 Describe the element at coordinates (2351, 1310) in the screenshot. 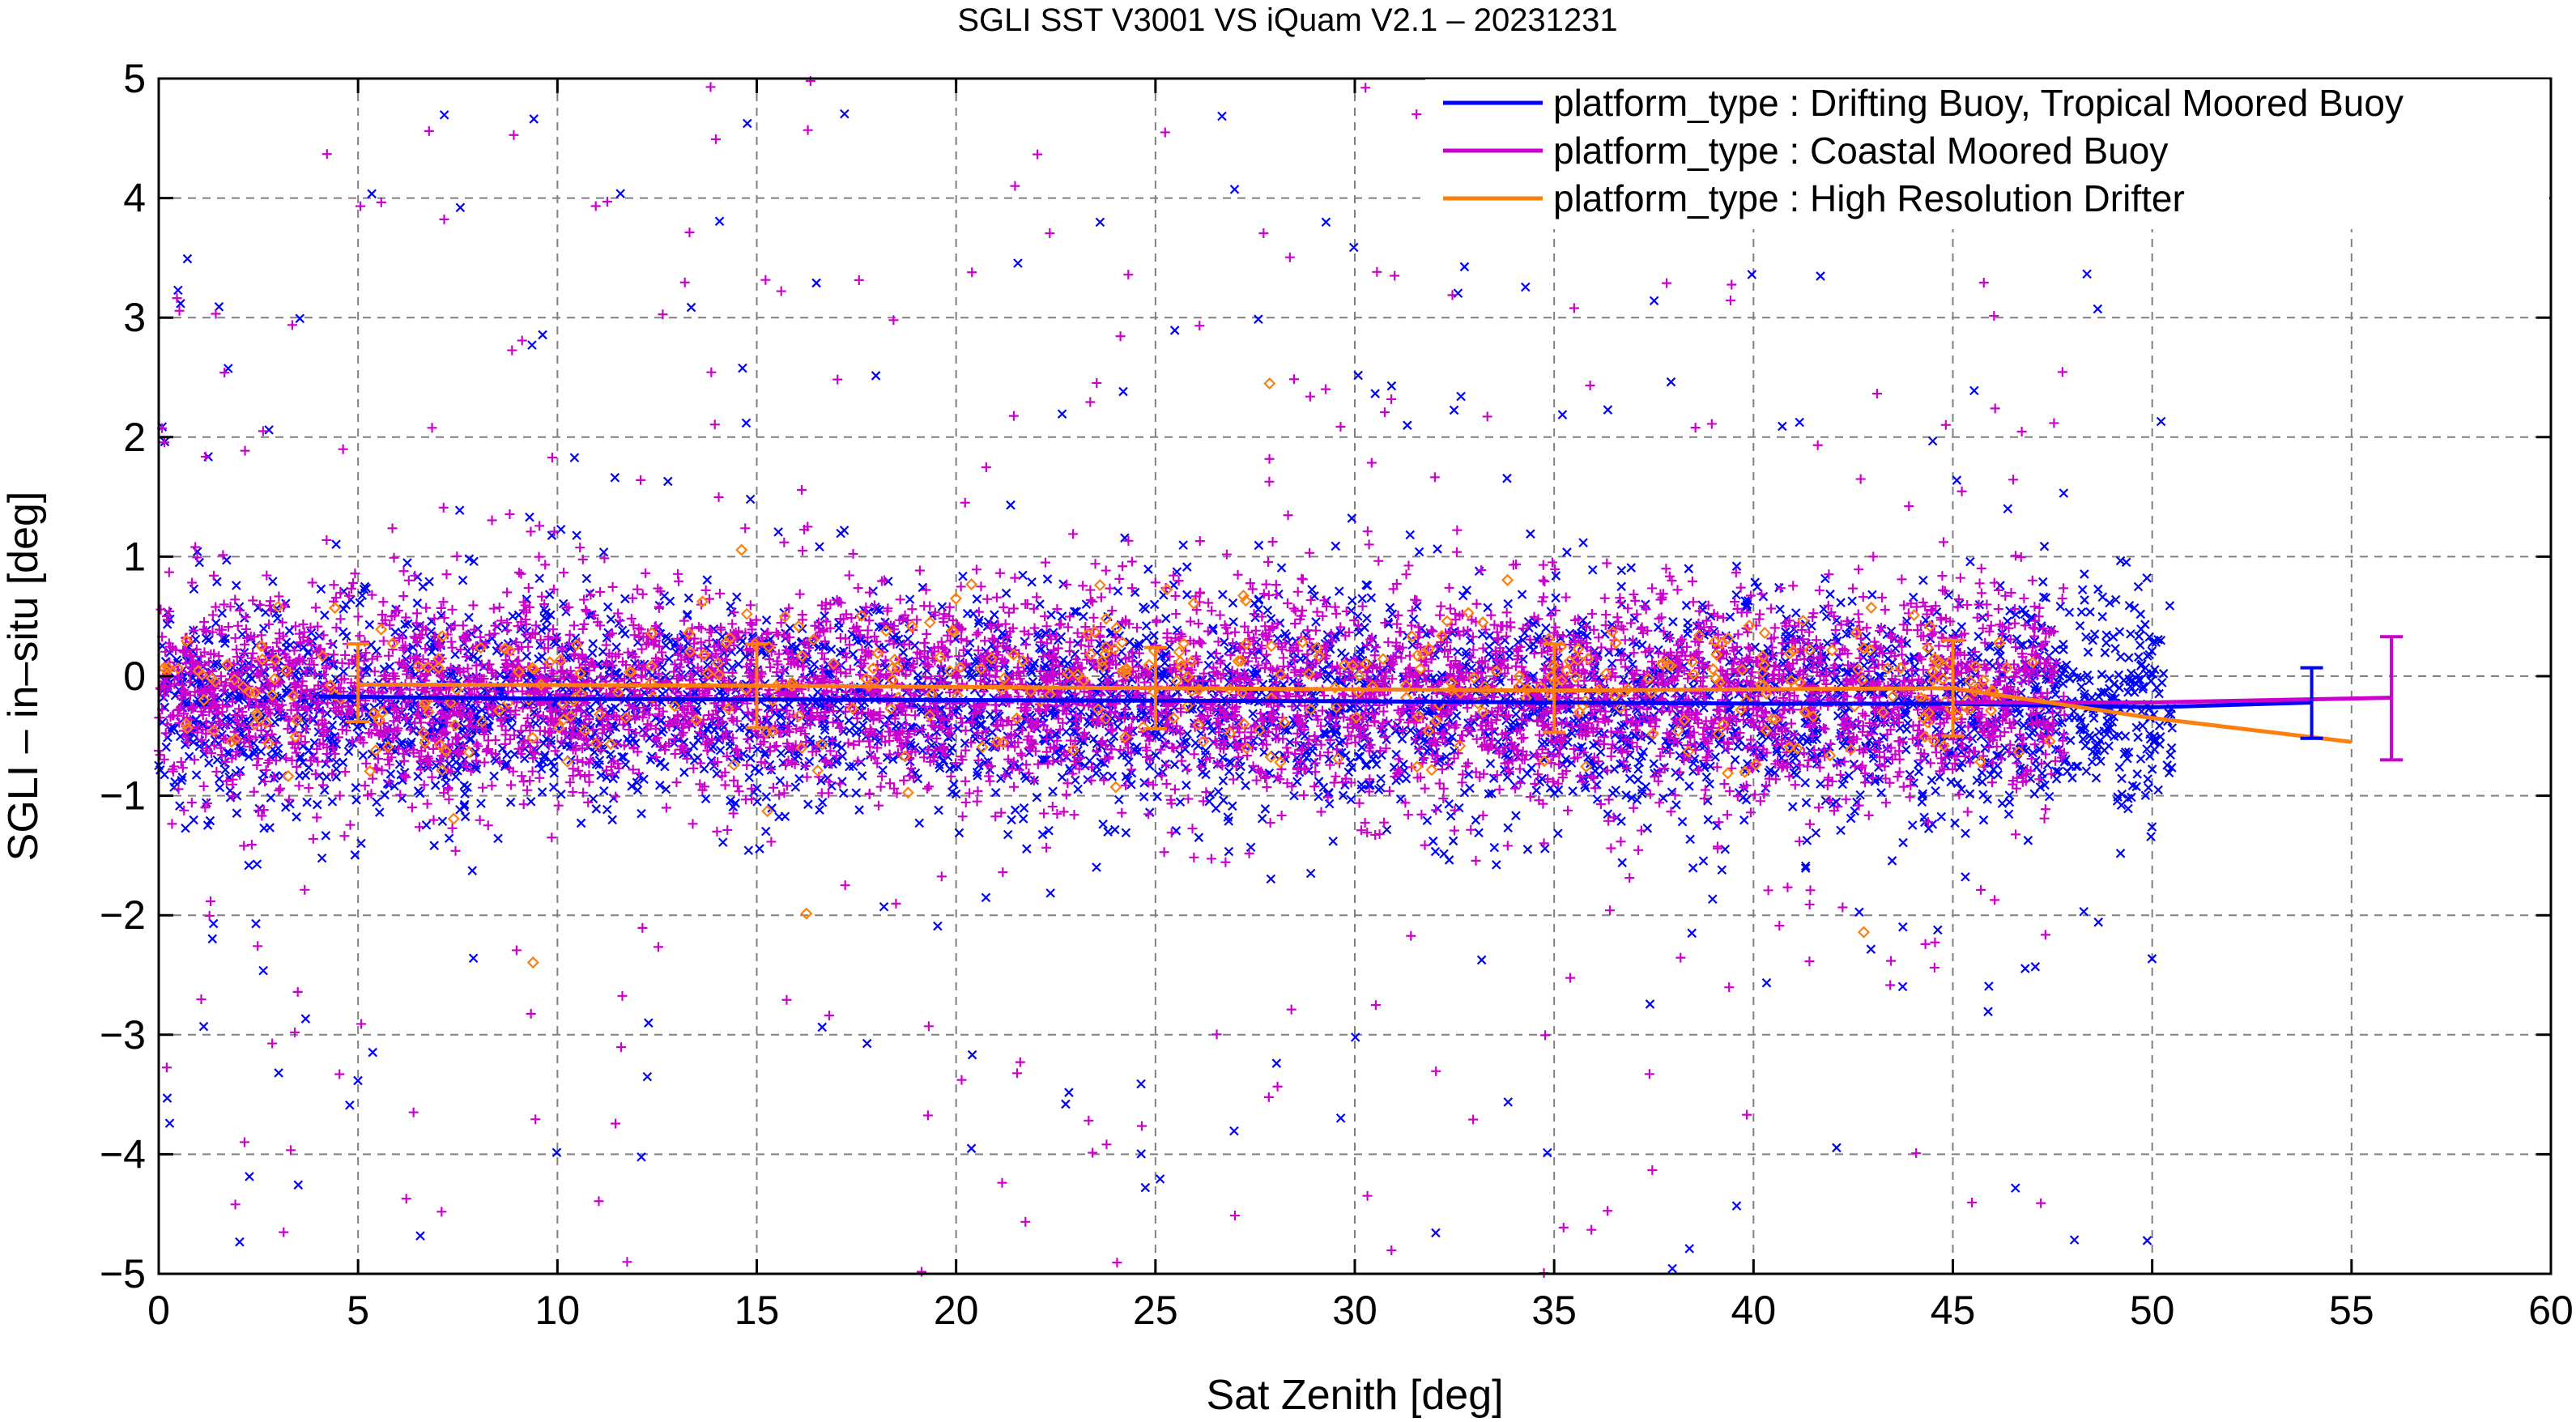

I see `x-tick-label: 55` at that location.